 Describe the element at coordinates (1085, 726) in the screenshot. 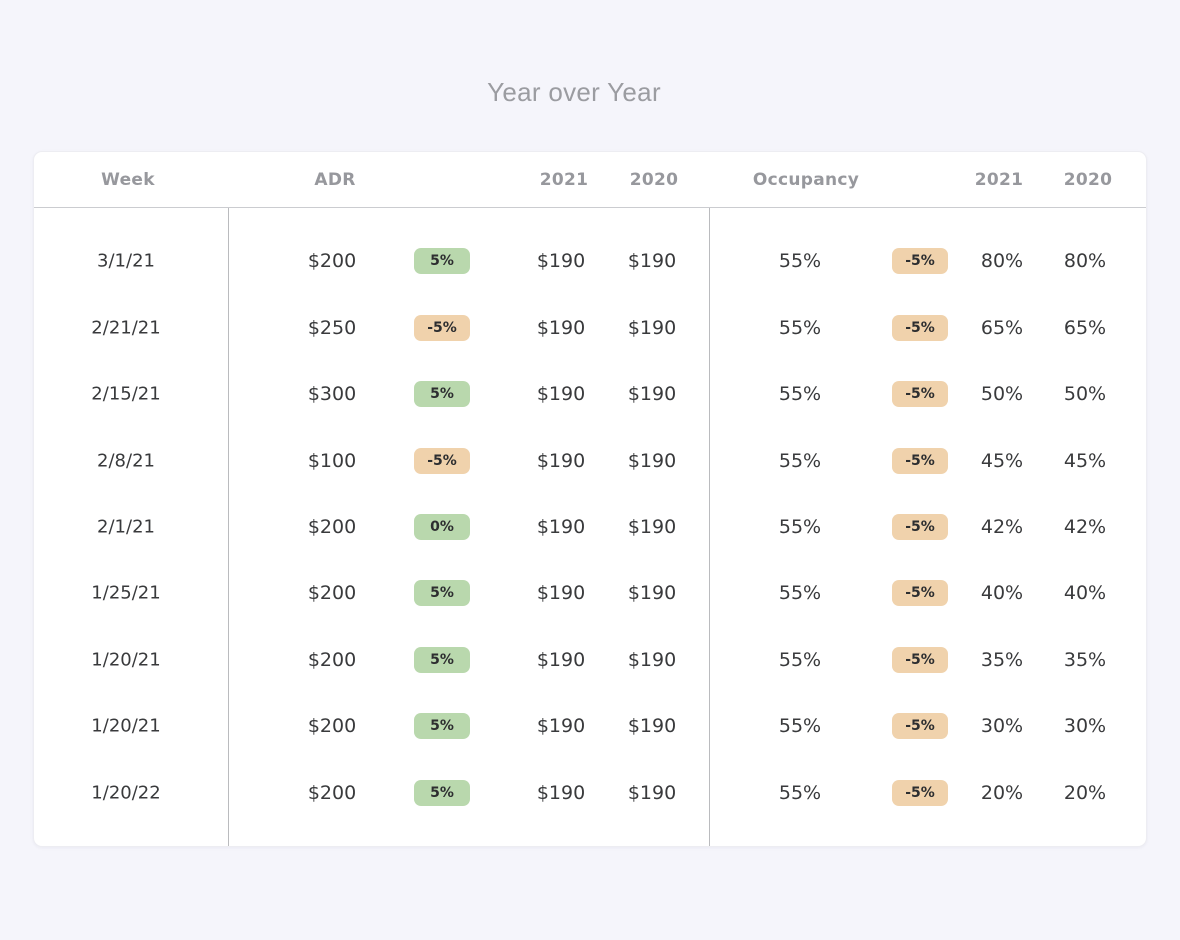

I see `occupancy-2020-cell: 30%` at that location.